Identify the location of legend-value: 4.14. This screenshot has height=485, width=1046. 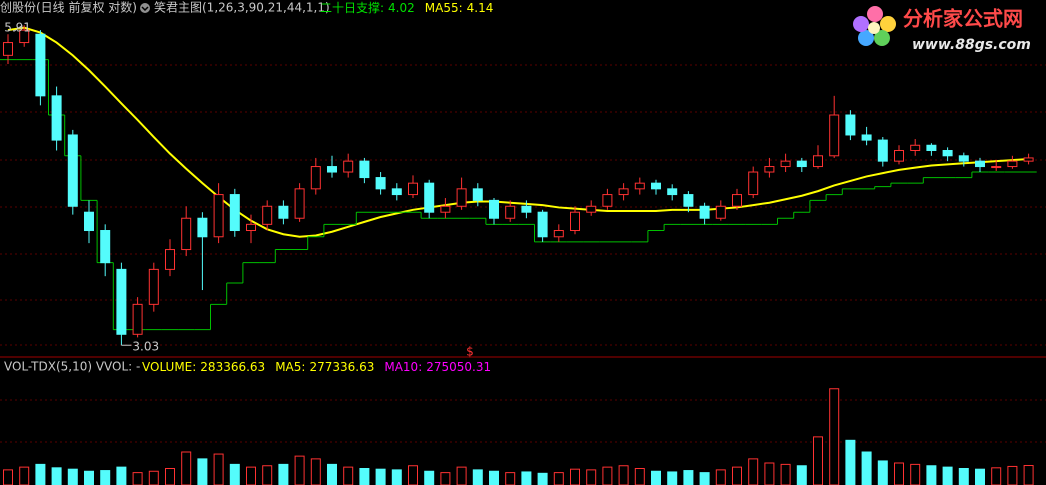
(480, 8).